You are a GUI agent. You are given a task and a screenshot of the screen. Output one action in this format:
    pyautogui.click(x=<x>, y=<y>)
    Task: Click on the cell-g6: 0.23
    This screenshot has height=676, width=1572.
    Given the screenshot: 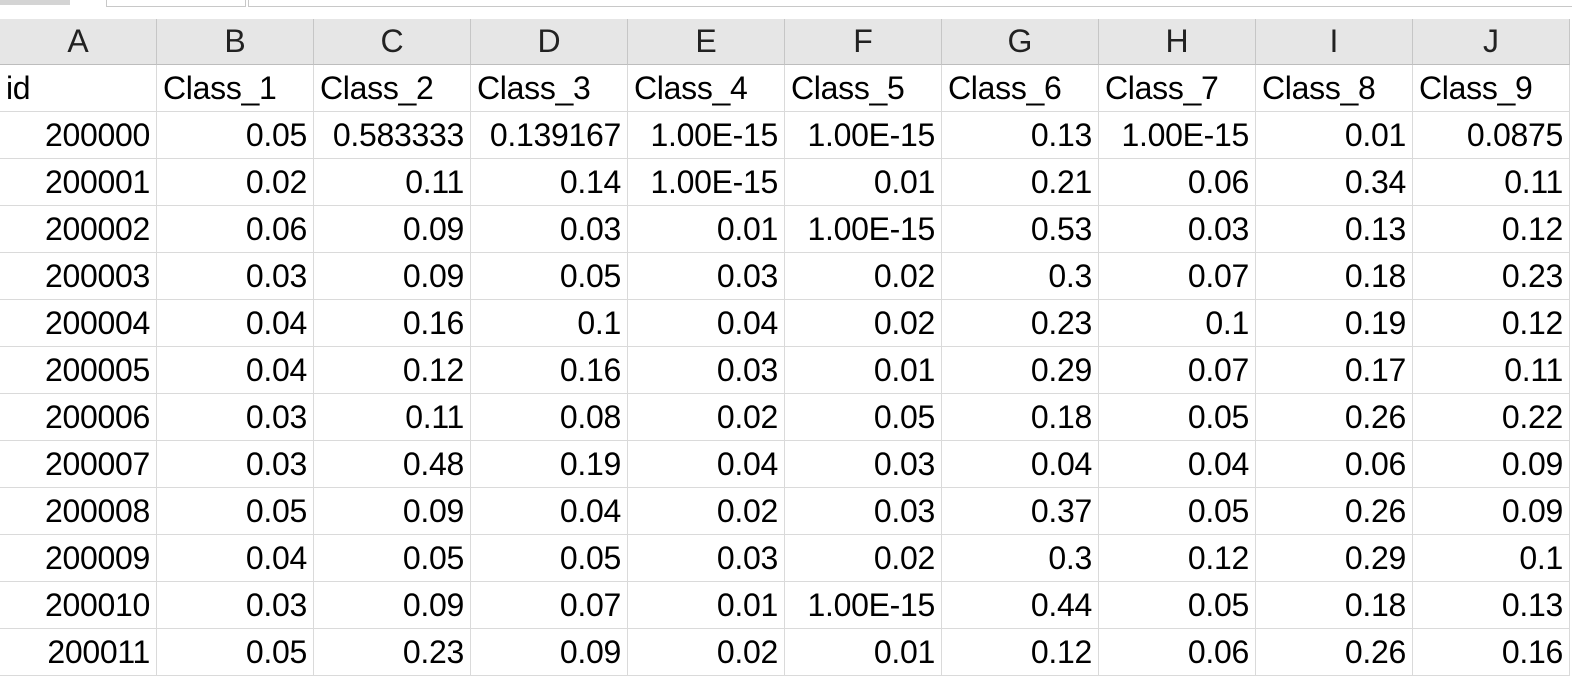 What is the action you would take?
    pyautogui.click(x=1020, y=323)
    